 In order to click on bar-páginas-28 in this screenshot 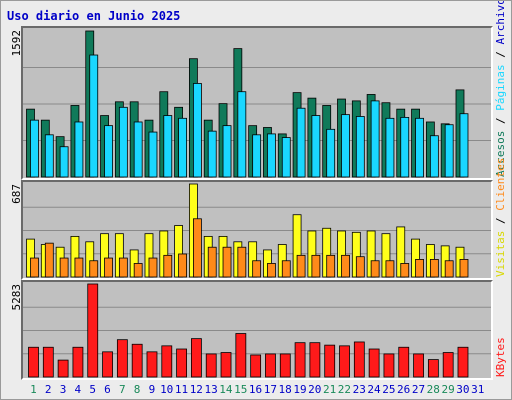, I will do `click(434, 156)`.